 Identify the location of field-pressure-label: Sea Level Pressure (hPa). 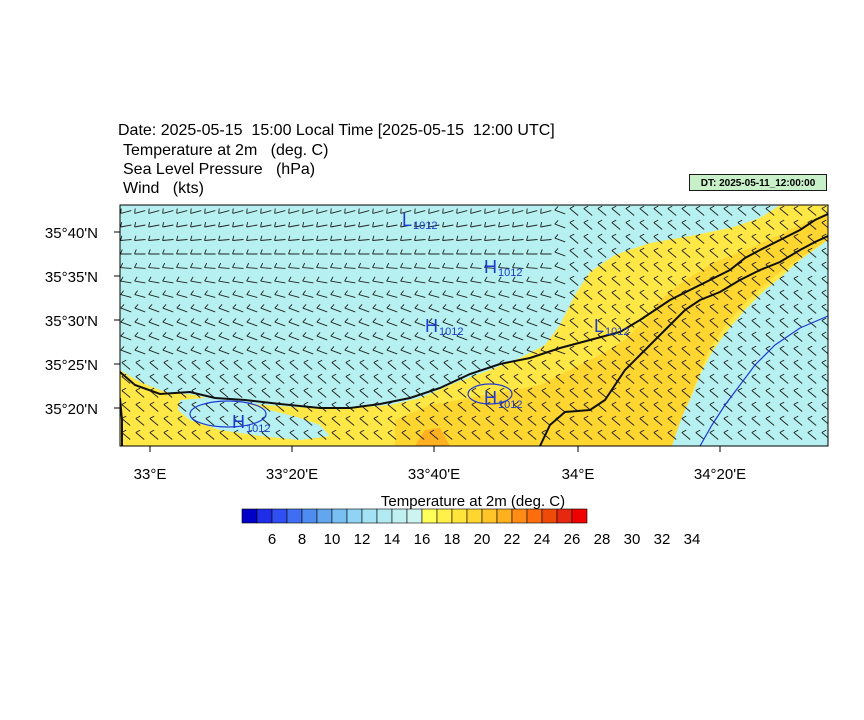
(219, 169).